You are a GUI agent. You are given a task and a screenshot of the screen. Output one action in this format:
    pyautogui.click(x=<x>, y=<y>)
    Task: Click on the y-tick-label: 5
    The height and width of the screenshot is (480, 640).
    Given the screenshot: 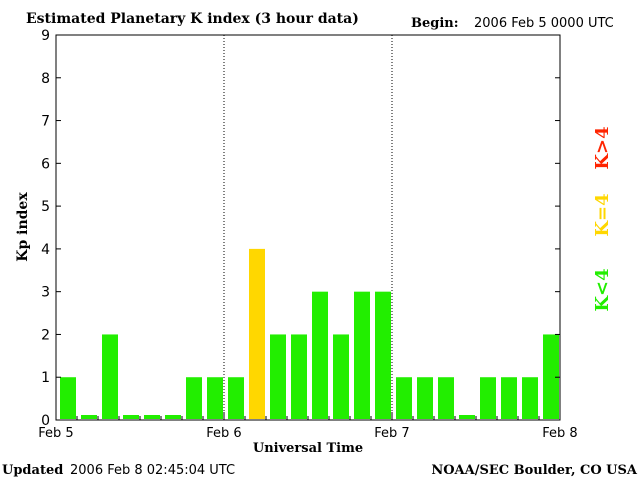 What is the action you would take?
    pyautogui.click(x=45, y=207)
    